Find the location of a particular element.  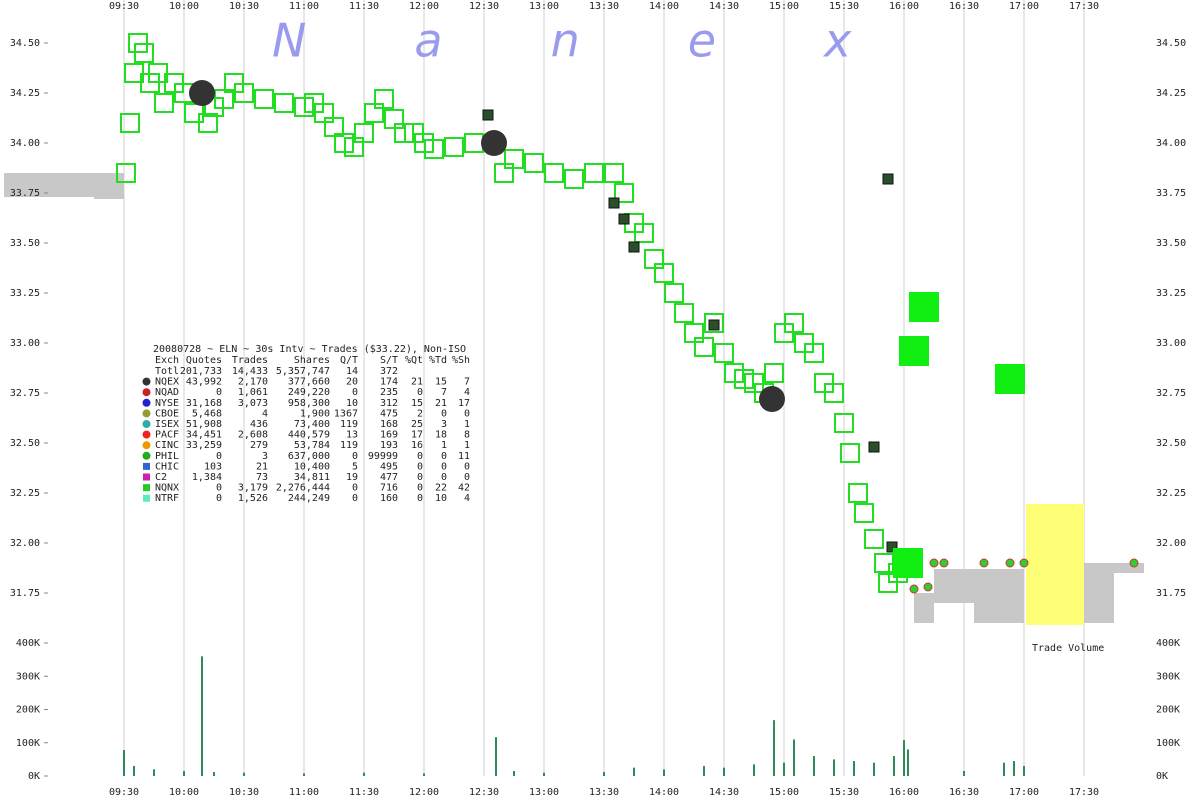

legend-cell: 1,900 is located at coordinates (315, 413).